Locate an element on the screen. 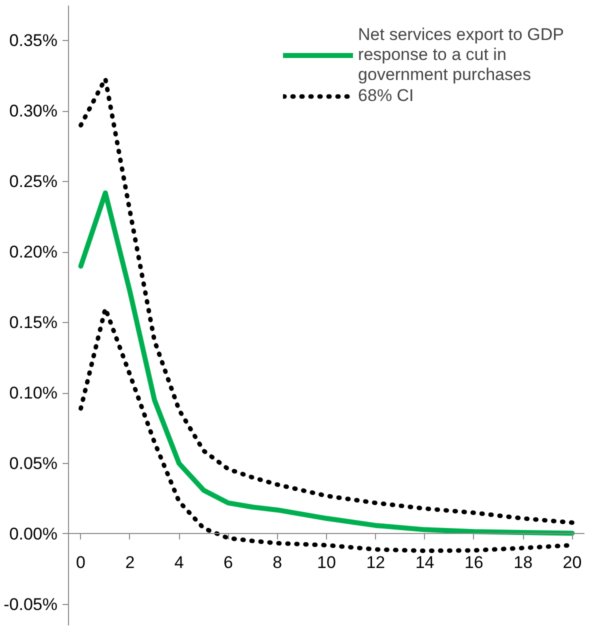 The image size is (604, 638). x-tick-label: 14 is located at coordinates (424, 562).